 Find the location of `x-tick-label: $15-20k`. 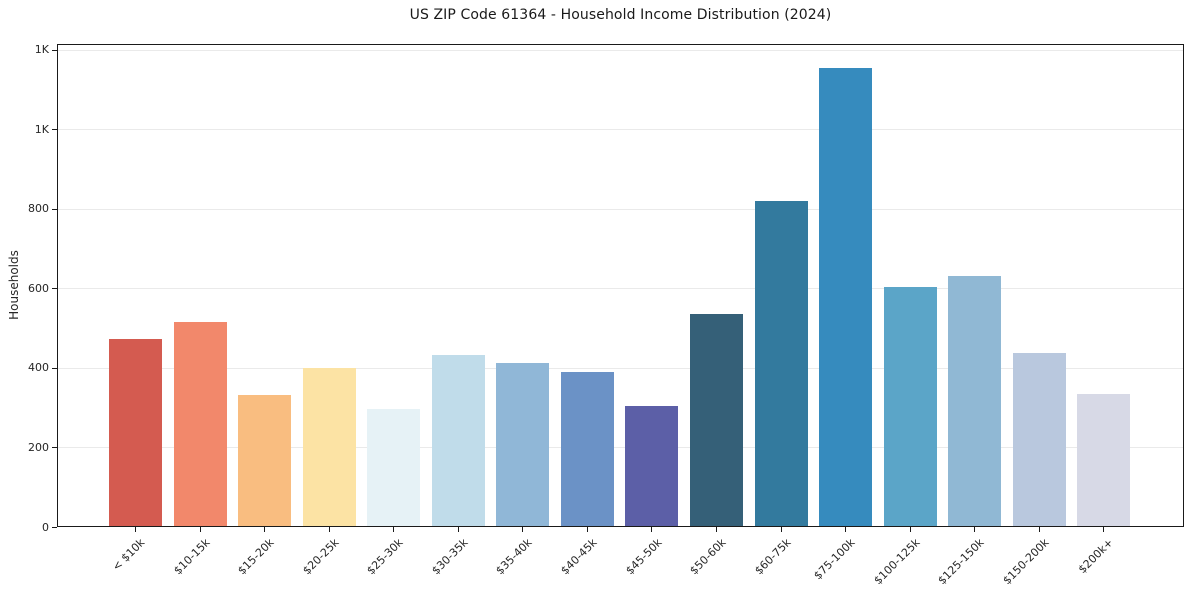

x-tick-label: $15-20k is located at coordinates (256, 557).